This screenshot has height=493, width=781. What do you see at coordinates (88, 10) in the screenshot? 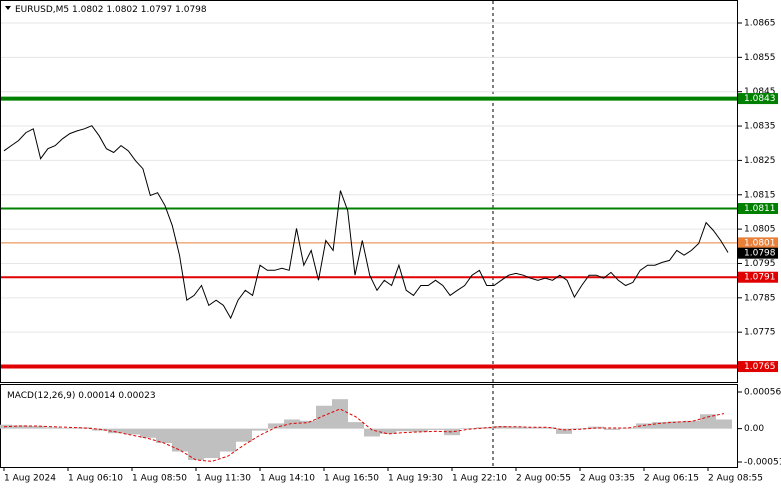
I see `open: 1.0802` at bounding box center [88, 10].